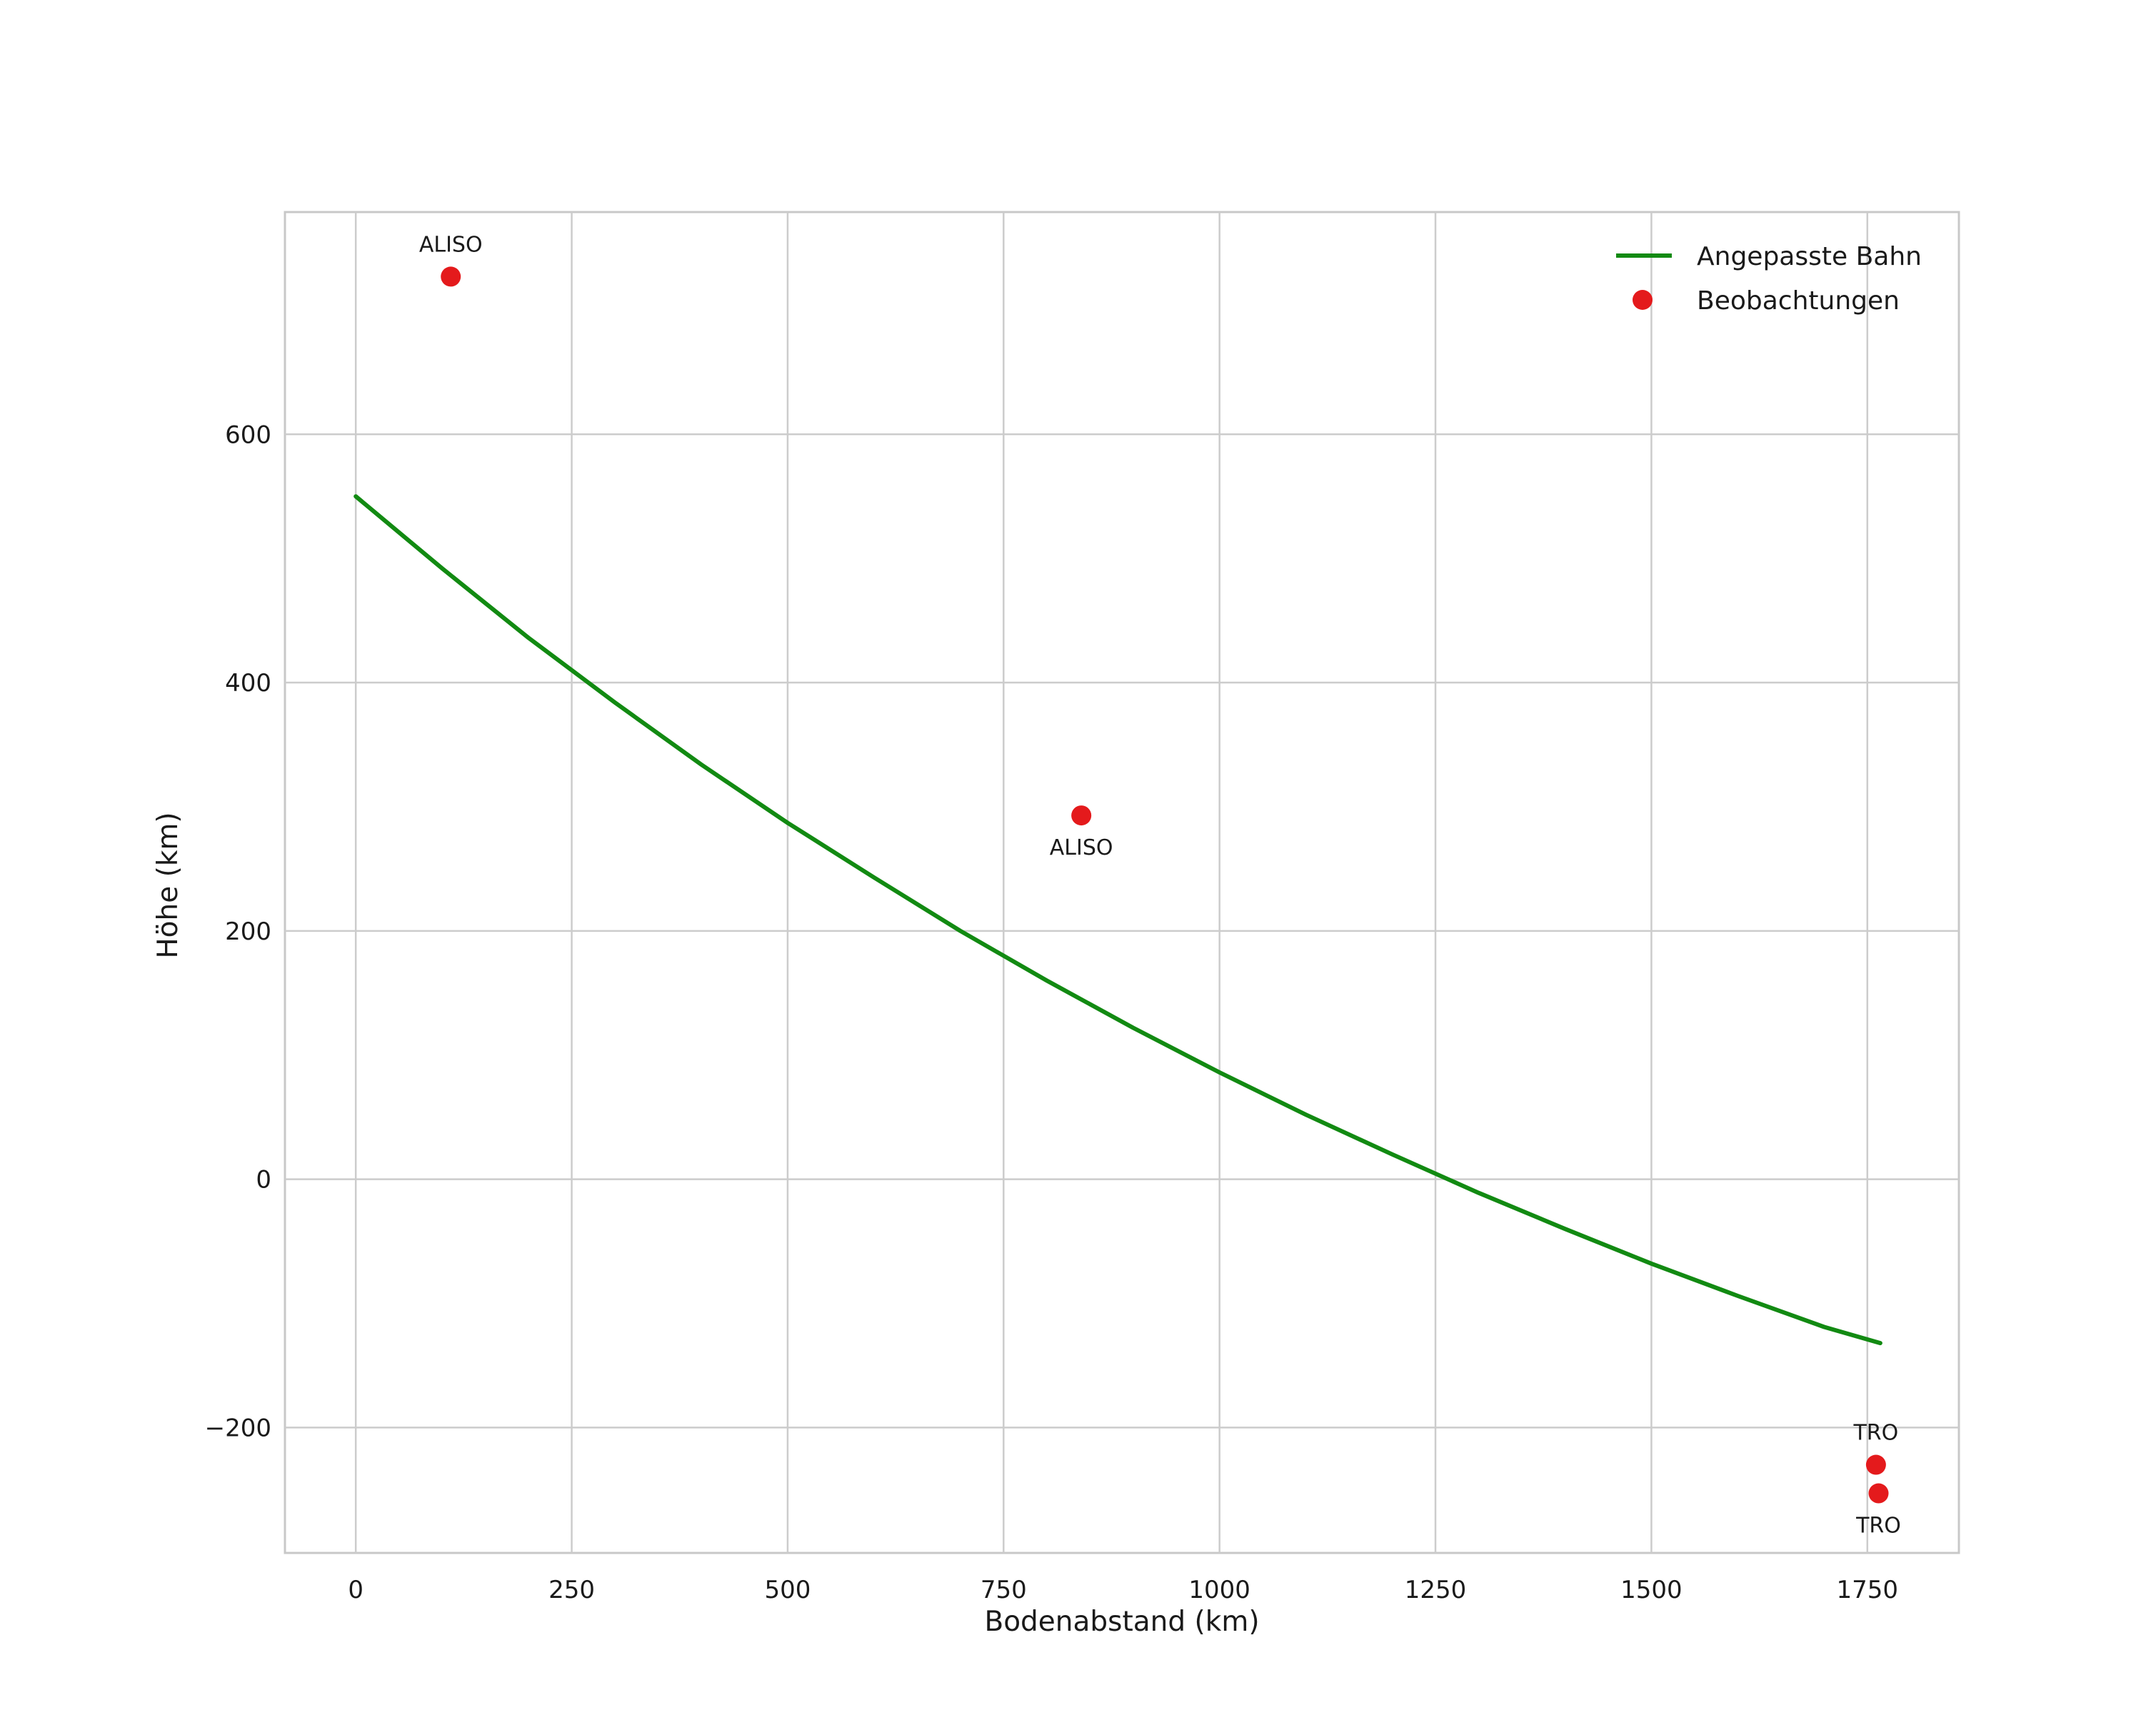 The image size is (2156, 1730). What do you see at coordinates (1799, 301) in the screenshot?
I see `legend-label-observations: Beobachtungen` at bounding box center [1799, 301].